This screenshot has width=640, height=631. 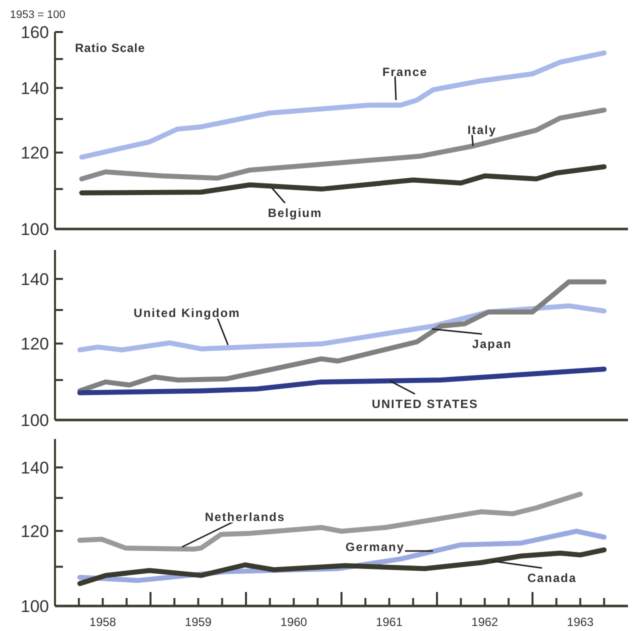 I want to click on series-label: Germany, so click(x=375, y=547).